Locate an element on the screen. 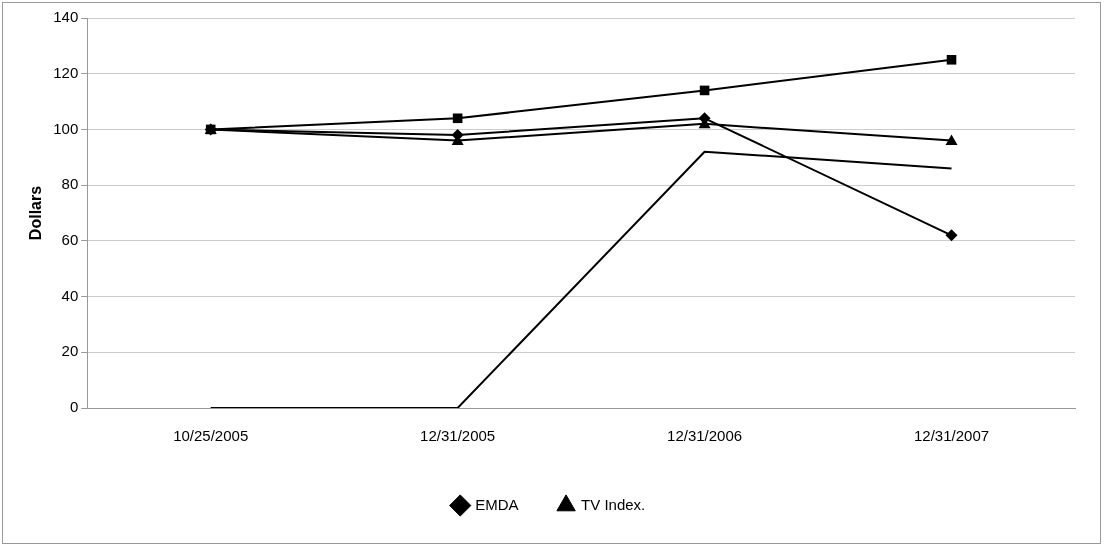 This screenshot has height=548, width=1105. legend-label: TV Index. is located at coordinates (613, 504).